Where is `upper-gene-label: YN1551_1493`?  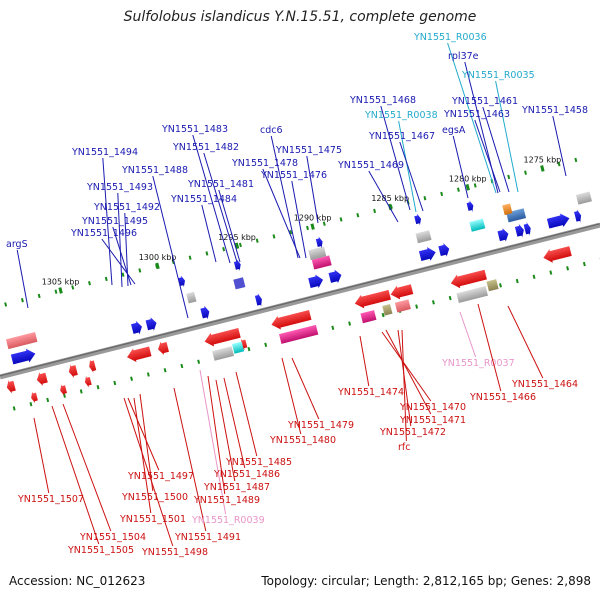
upper-gene-label: YN1551_1493 is located at coordinates (119, 187).